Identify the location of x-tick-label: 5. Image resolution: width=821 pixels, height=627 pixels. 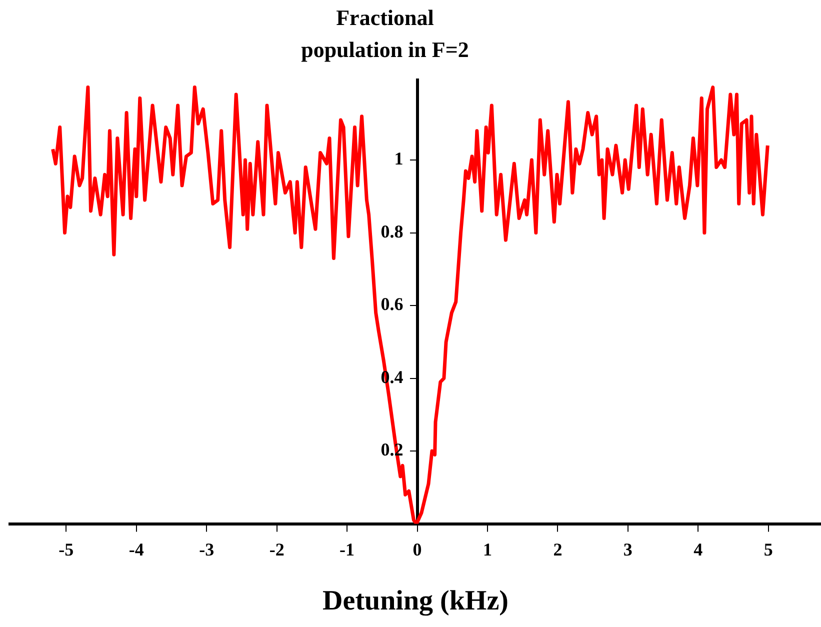
(768, 549).